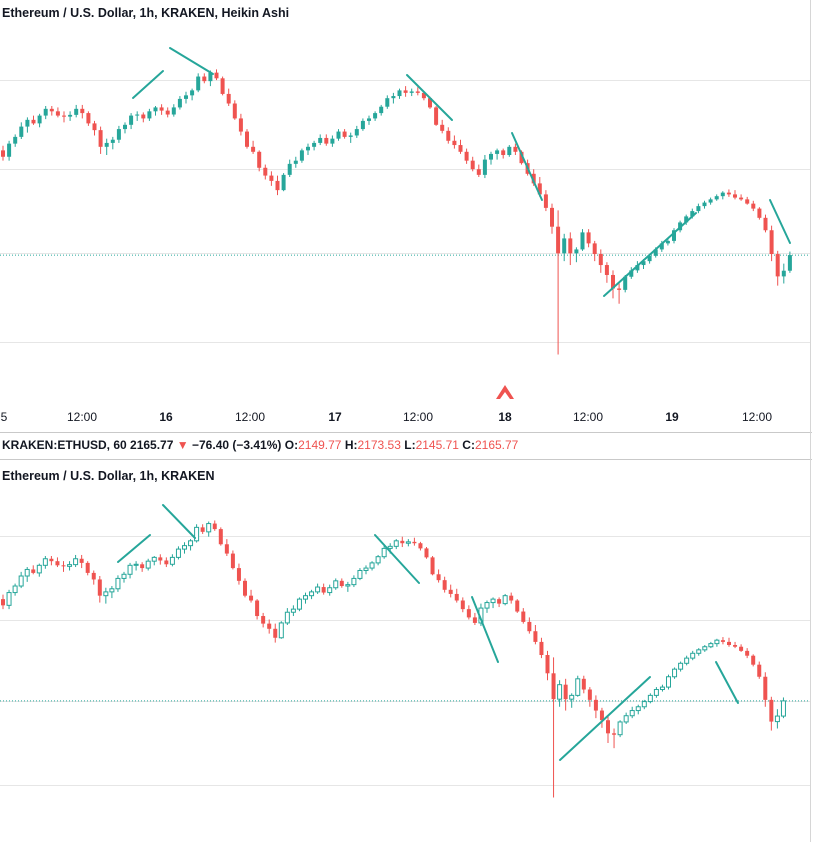 This screenshot has width=816, height=842. What do you see at coordinates (64, 445) in the screenshot?
I see `symbol-label: KRAKEN:ETHUSD, 60` at bounding box center [64, 445].